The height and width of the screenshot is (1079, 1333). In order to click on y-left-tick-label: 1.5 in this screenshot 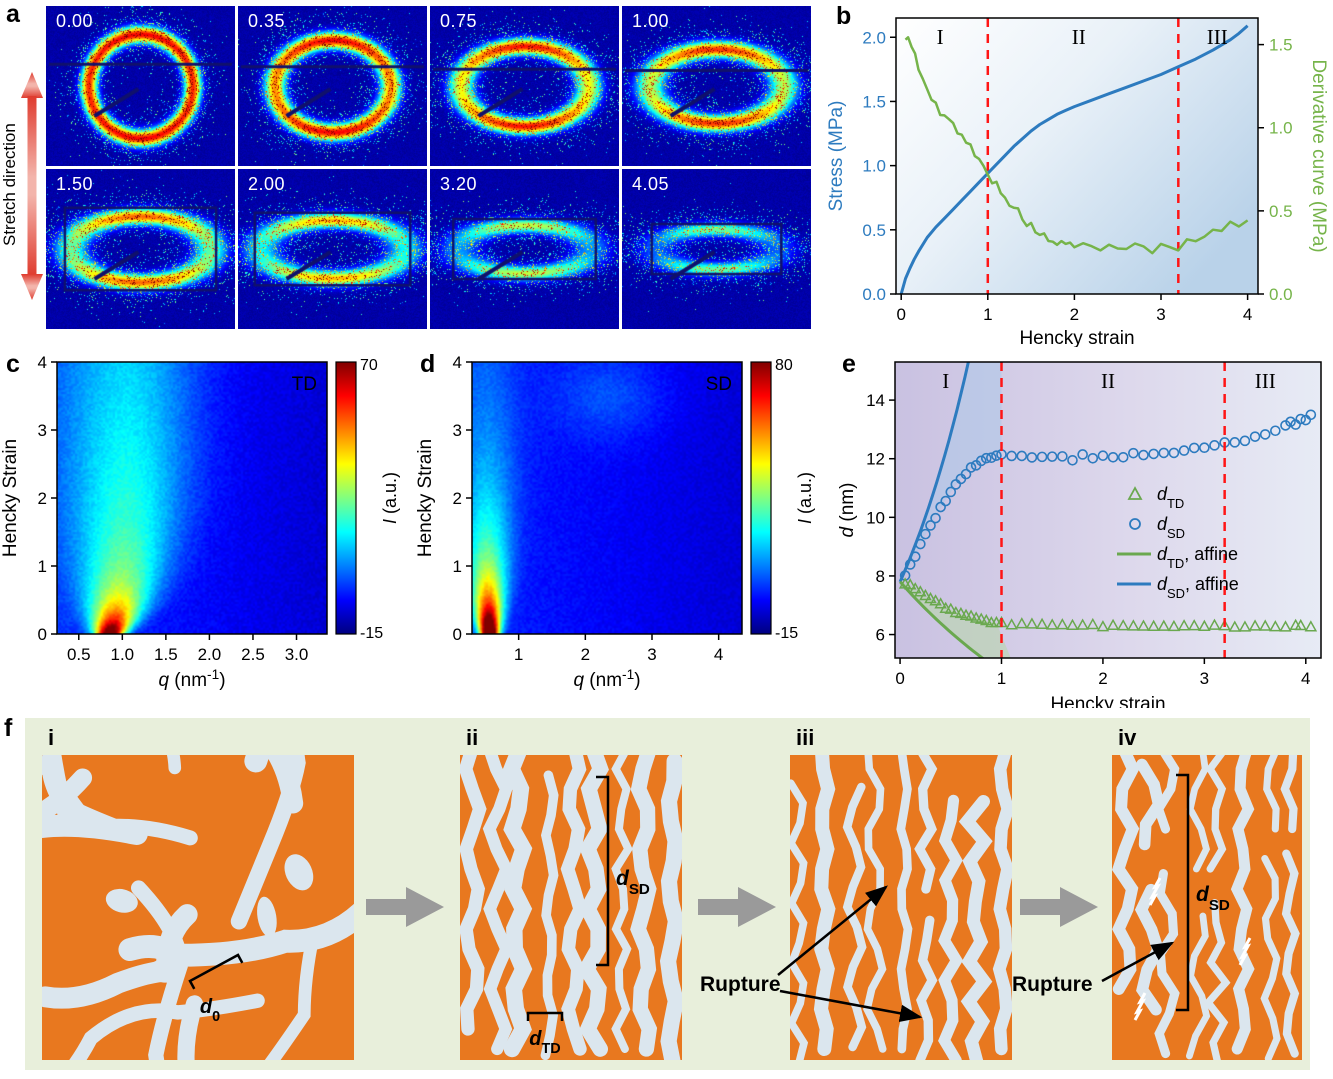, I will do `click(874, 101)`.